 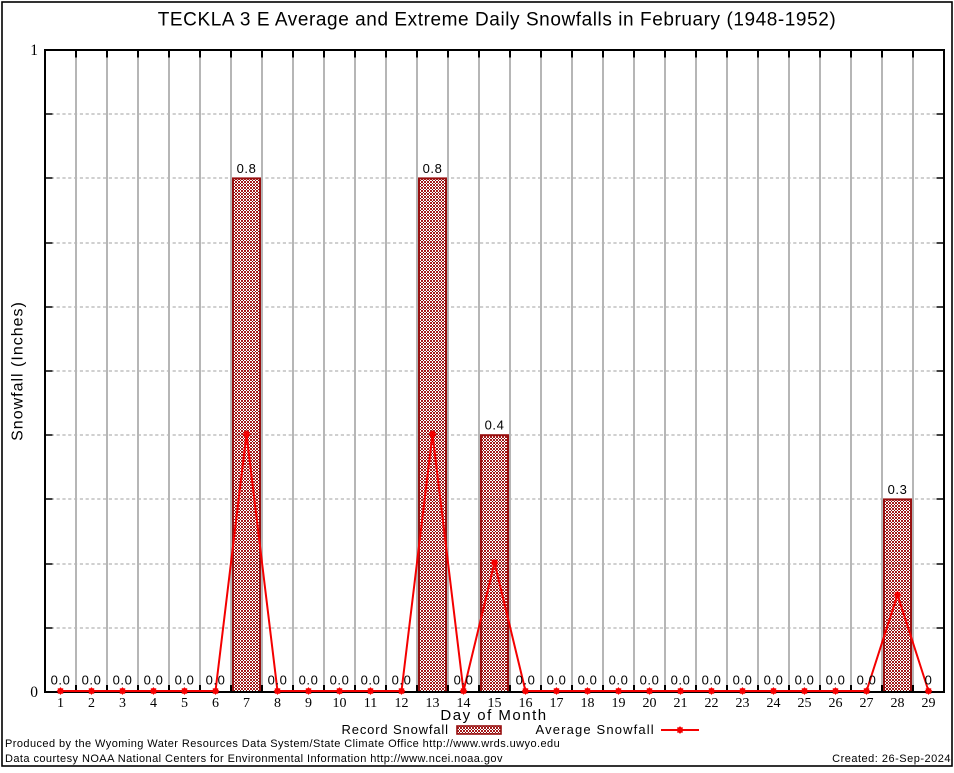 I want to click on svg-text: 23, so click(x=743, y=703).